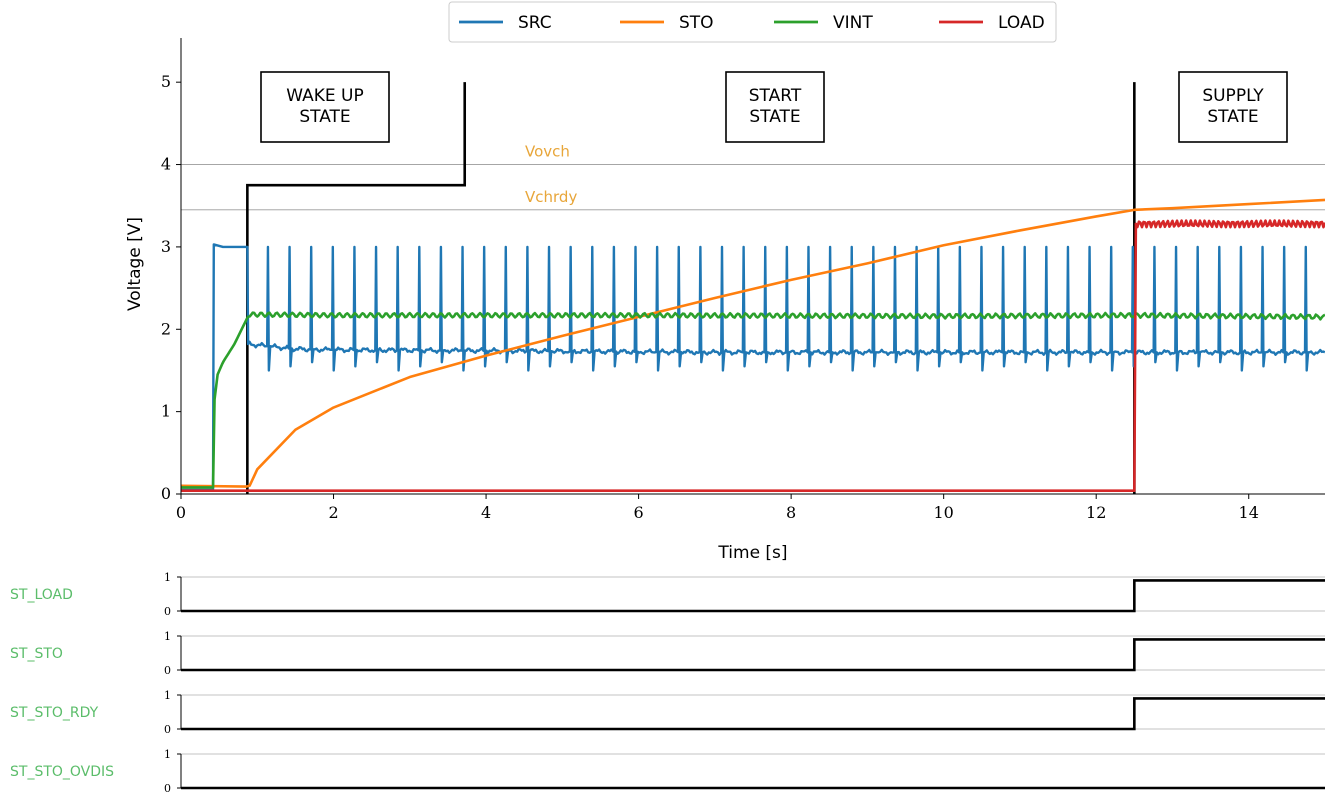  Describe the element at coordinates (696, 23) in the screenshot. I see `legend-label: STO` at that location.